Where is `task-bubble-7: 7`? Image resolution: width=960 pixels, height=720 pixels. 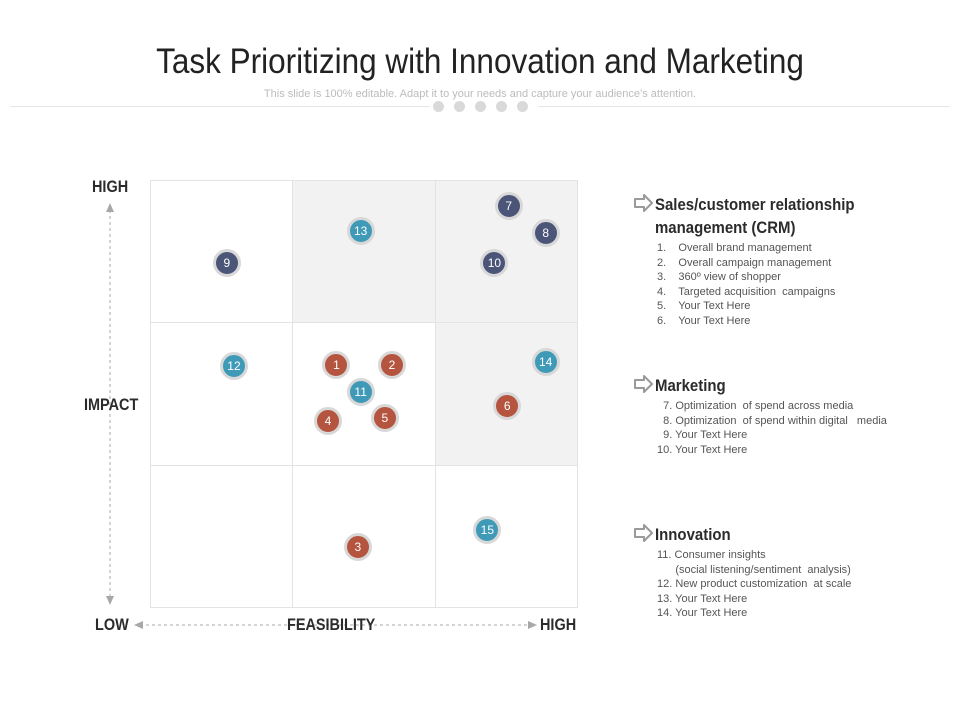
task-bubble-7: 7 is located at coordinates (508, 205).